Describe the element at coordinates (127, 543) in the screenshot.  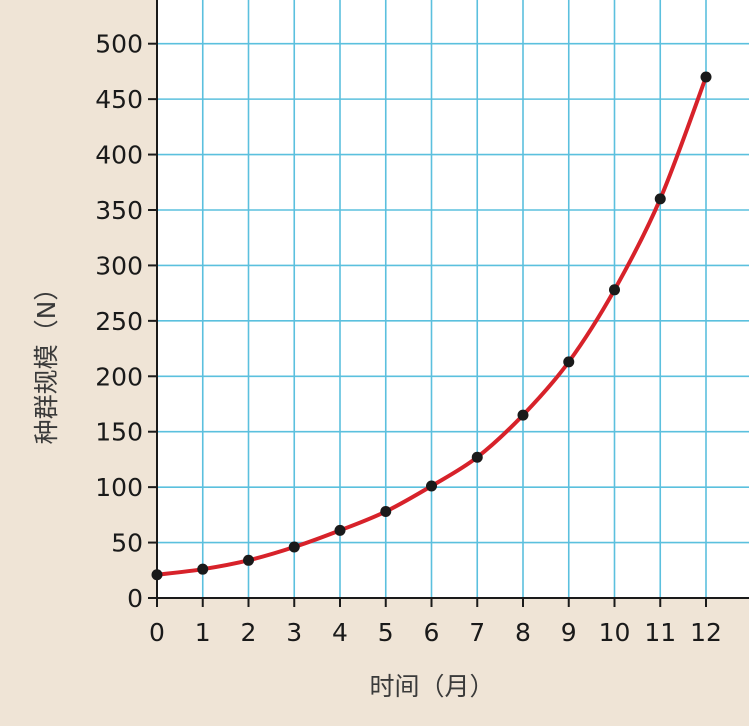
I see `y-tick-label: 50` at that location.